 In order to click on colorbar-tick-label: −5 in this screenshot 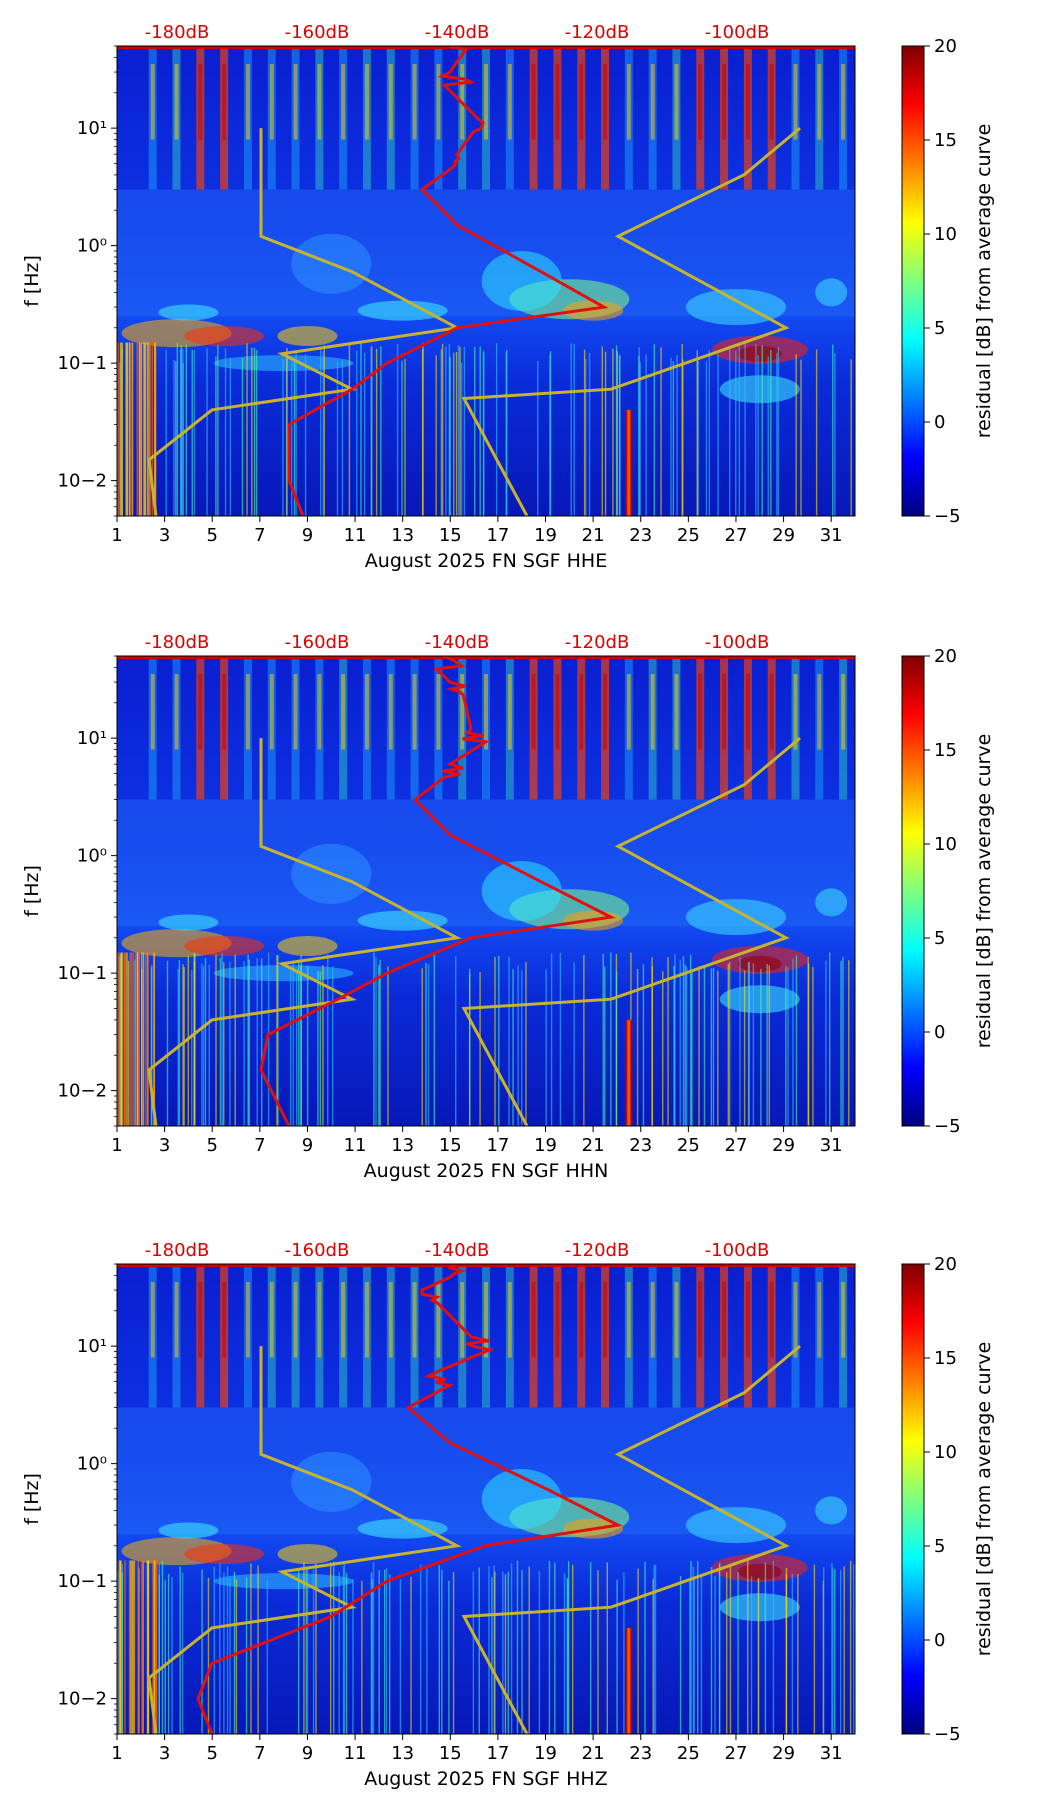, I will do `click(947, 516)`.